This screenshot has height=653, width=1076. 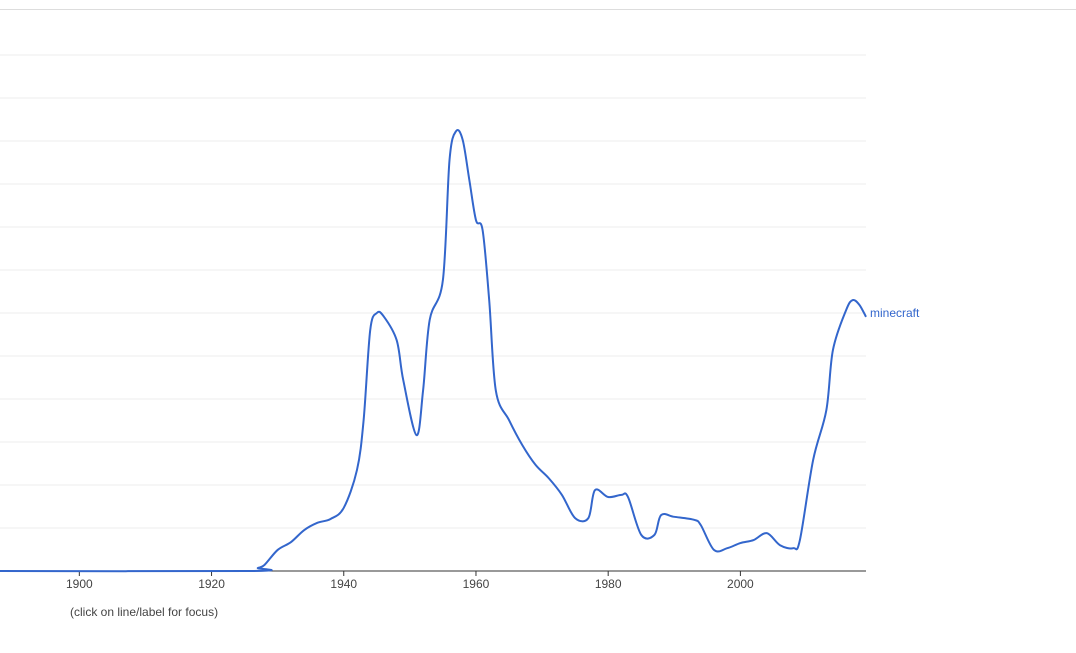 I want to click on x-tick-label: 2000, so click(x=740, y=584).